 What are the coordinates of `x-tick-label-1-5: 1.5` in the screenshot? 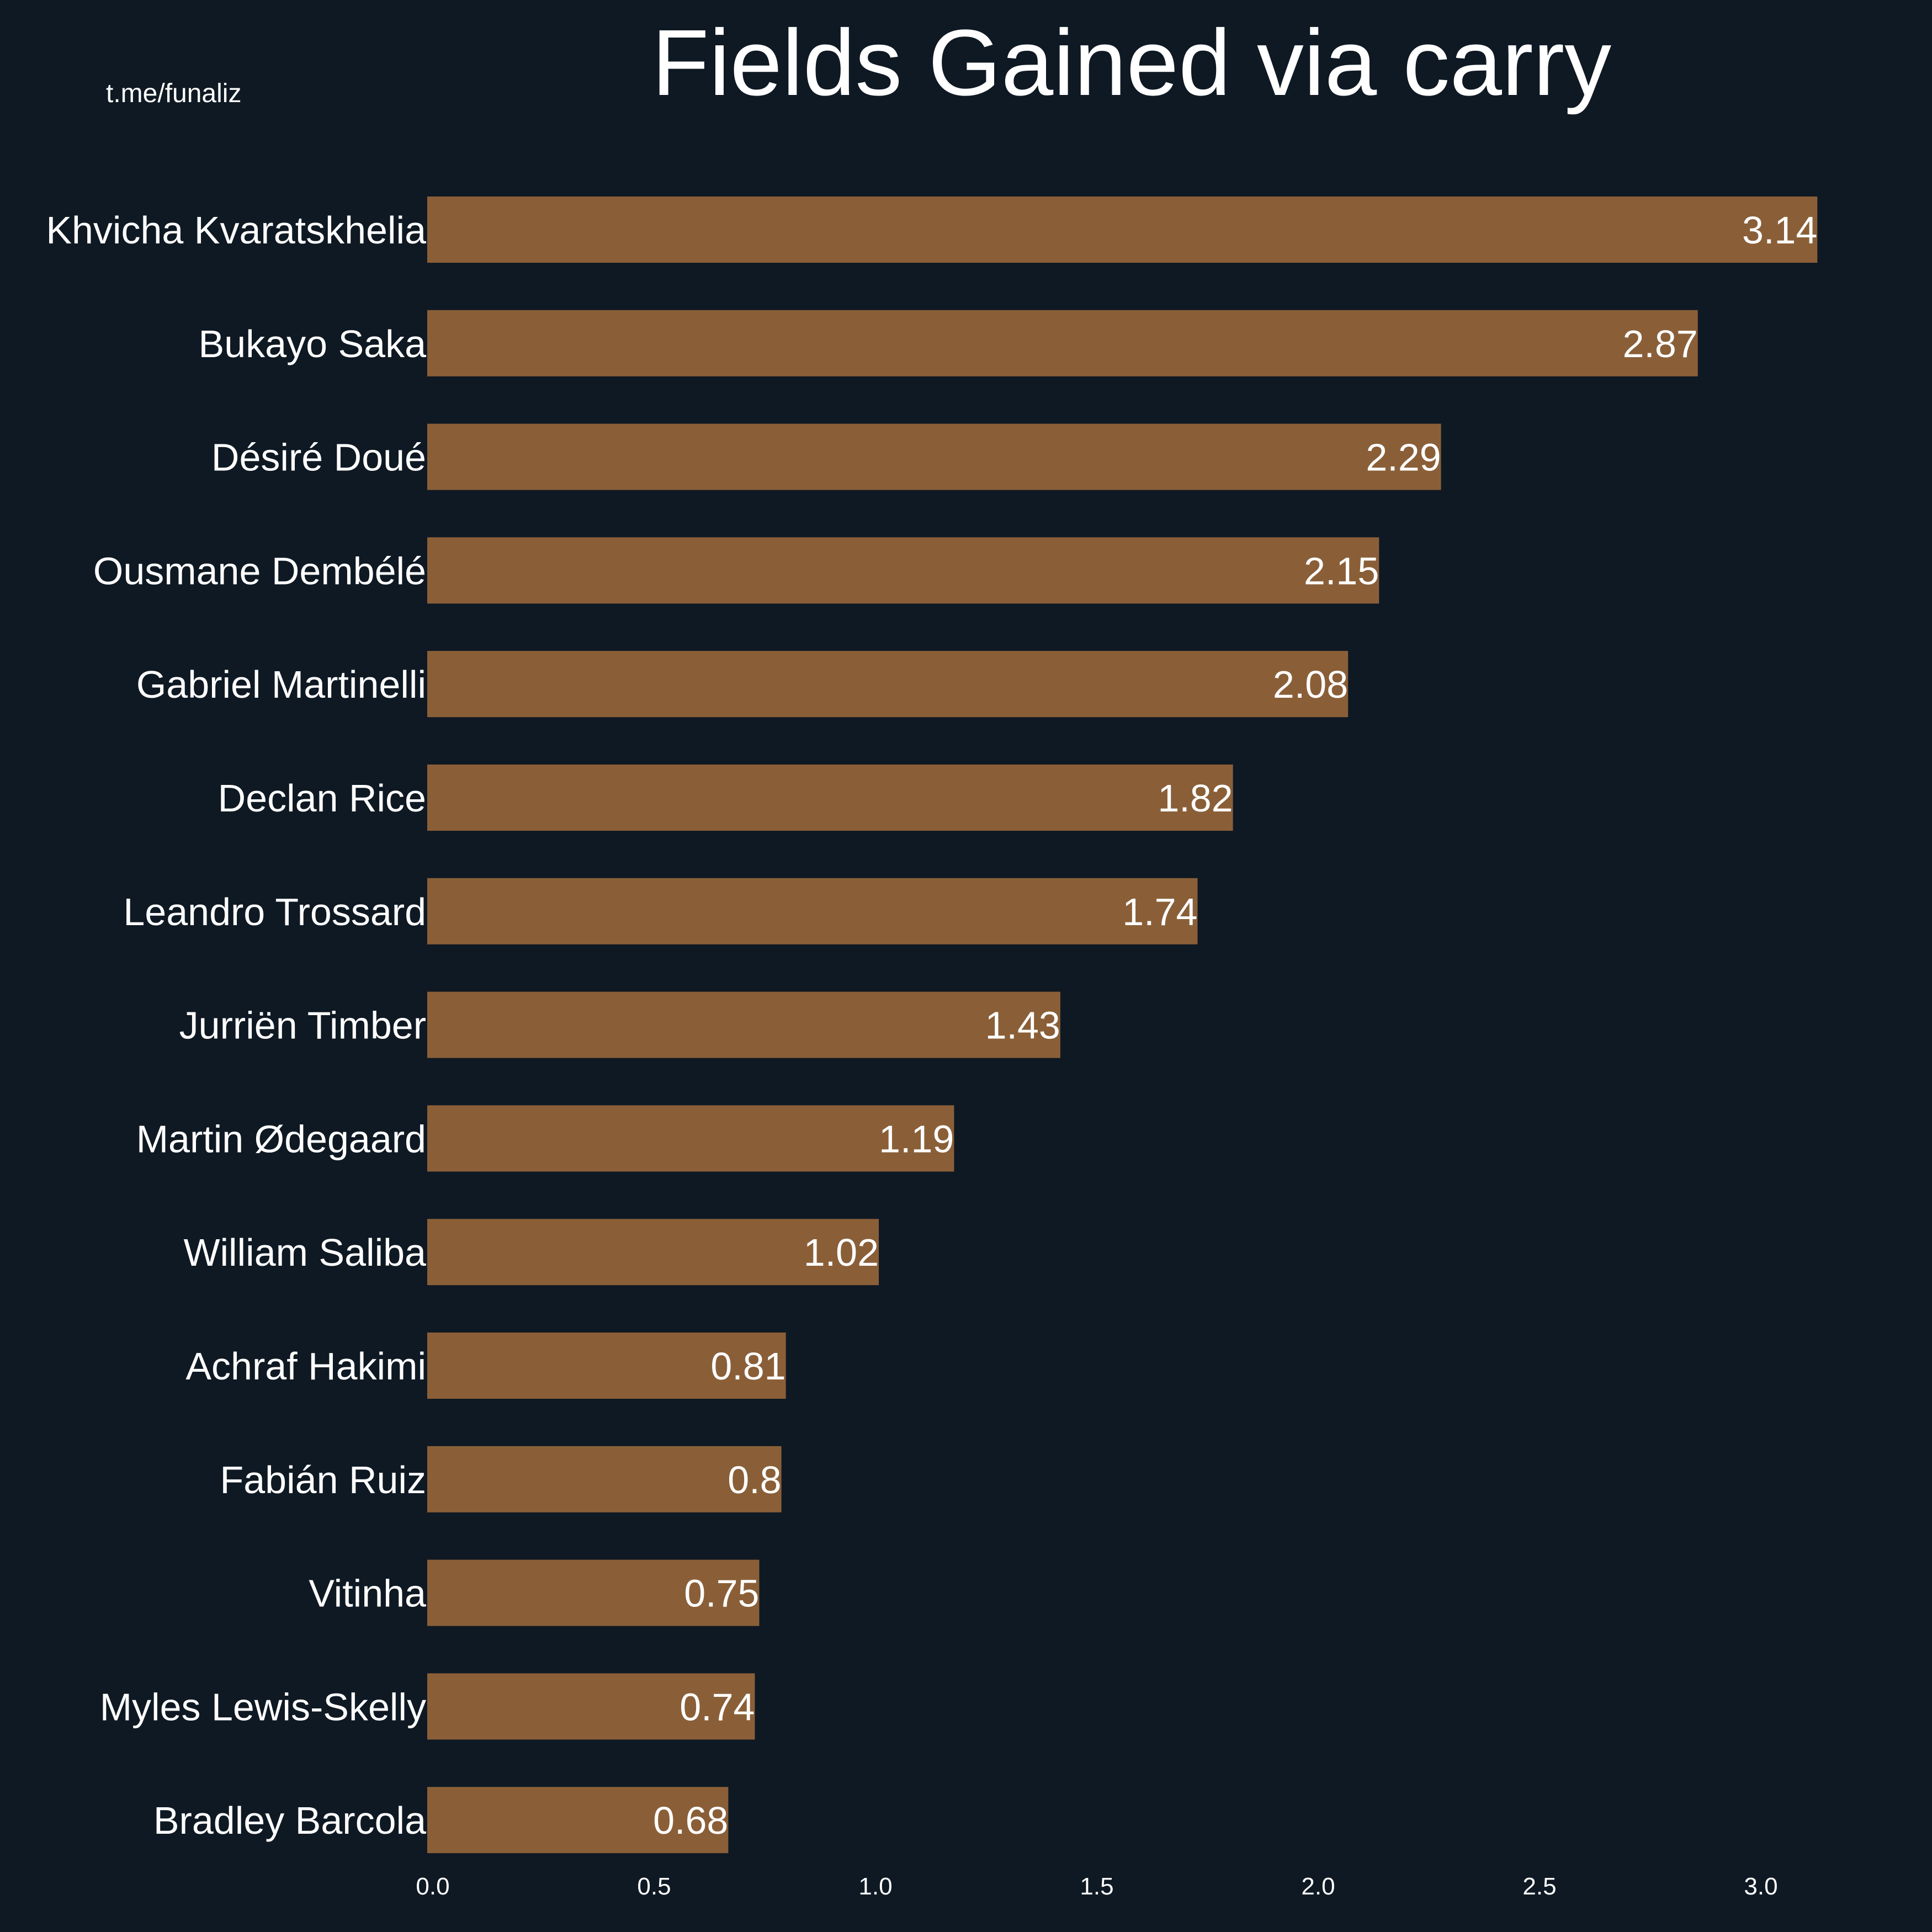 It's located at (1097, 1887).